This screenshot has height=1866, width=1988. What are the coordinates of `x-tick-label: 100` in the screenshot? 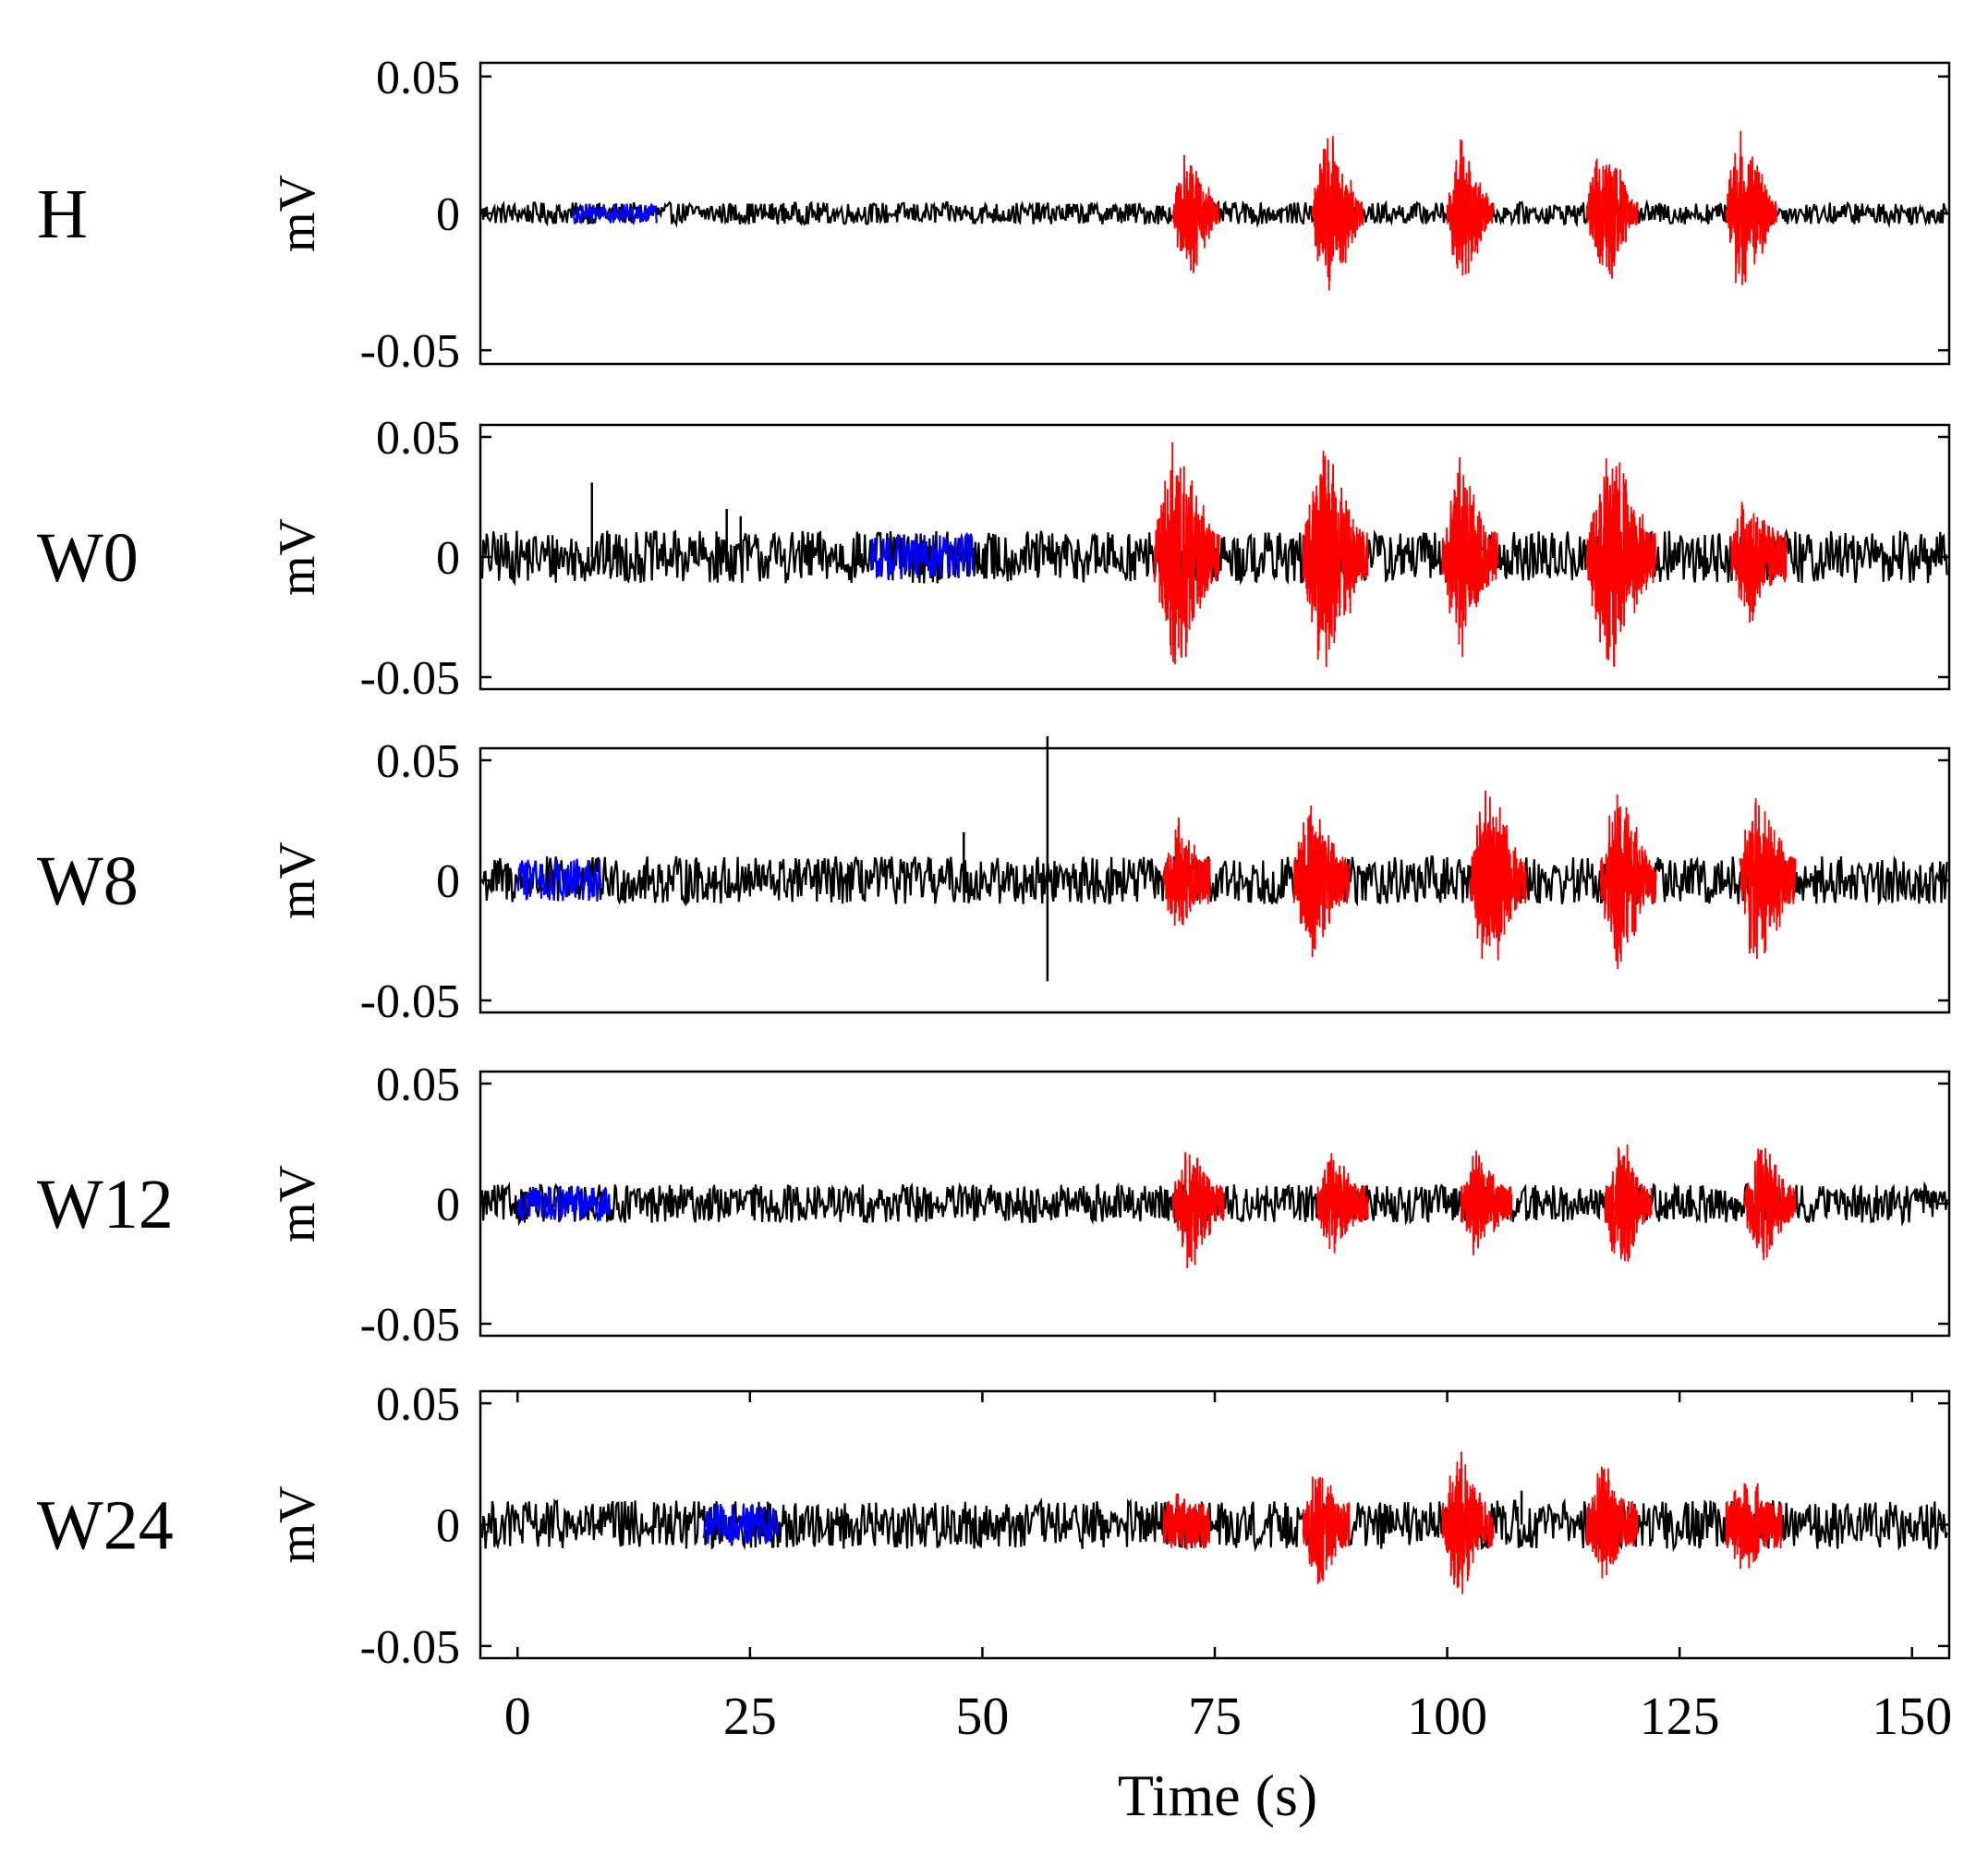 It's located at (1447, 1716).